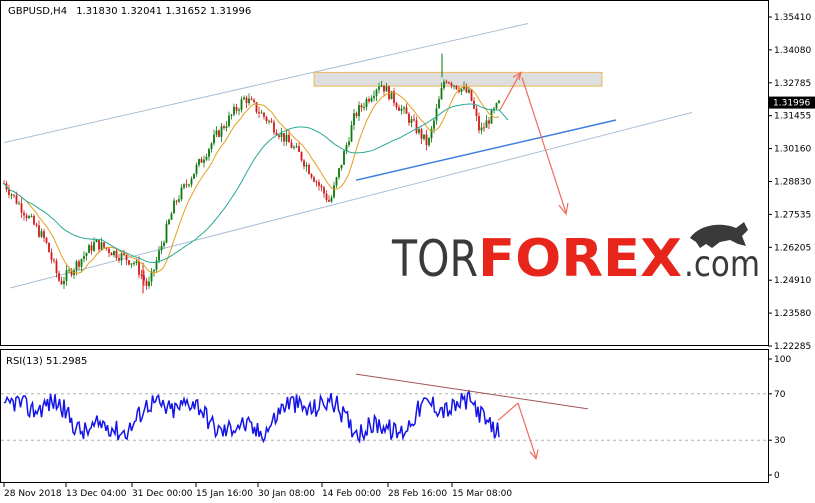 The width and height of the screenshot is (815, 503). I want to click on time-tick-label: 30 Jan 08:00, so click(286, 494).